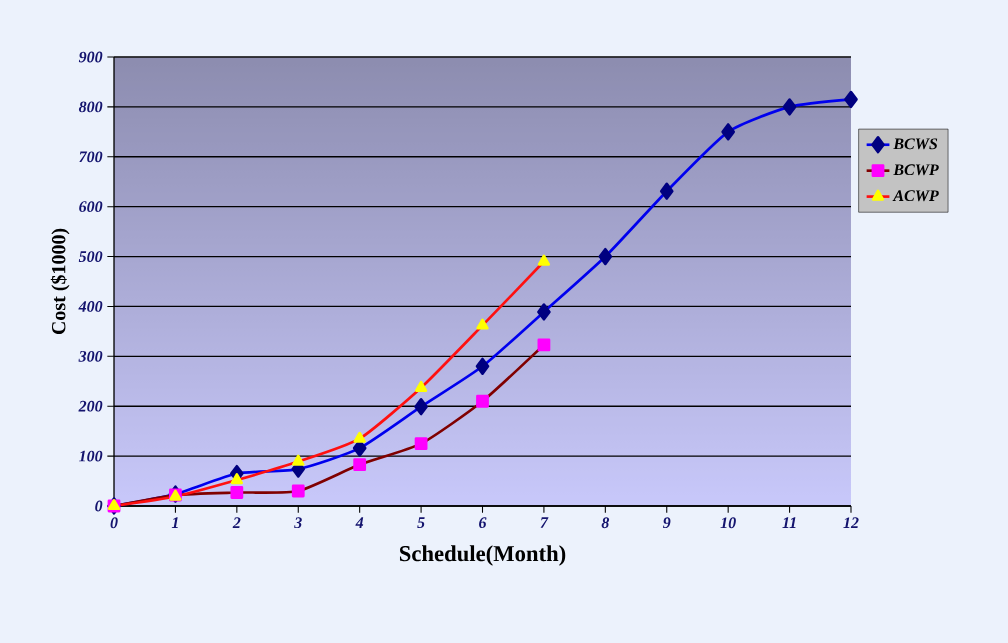 Image resolution: width=1008 pixels, height=643 pixels. Describe the element at coordinates (90, 406) in the screenshot. I see `y-tick-label: 200` at that location.